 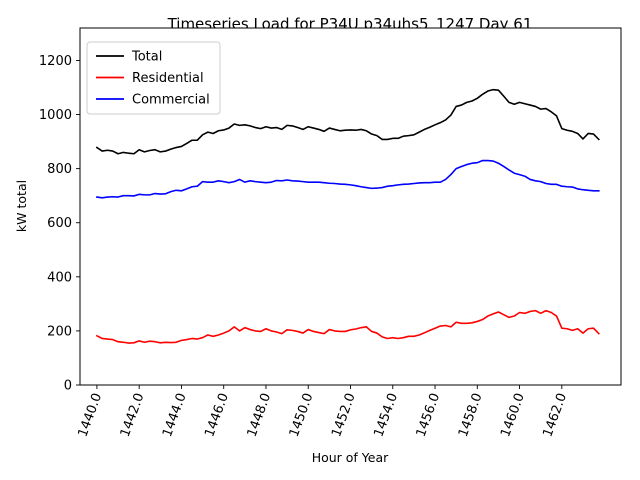 What do you see at coordinates (347, 121) in the screenshot?
I see `series-line-total` at bounding box center [347, 121].